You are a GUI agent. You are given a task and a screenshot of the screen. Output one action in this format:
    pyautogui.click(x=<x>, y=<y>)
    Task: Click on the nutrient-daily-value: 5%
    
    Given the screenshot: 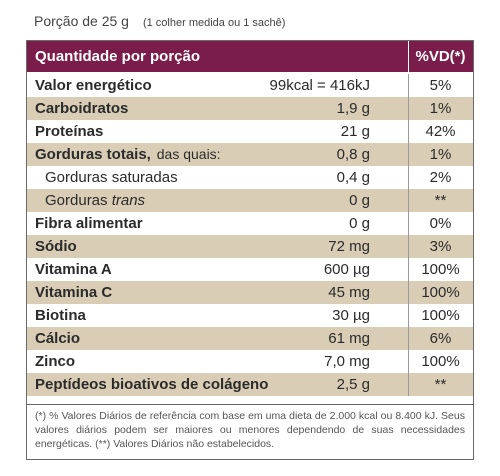 What is the action you would take?
    pyautogui.click(x=440, y=85)
    